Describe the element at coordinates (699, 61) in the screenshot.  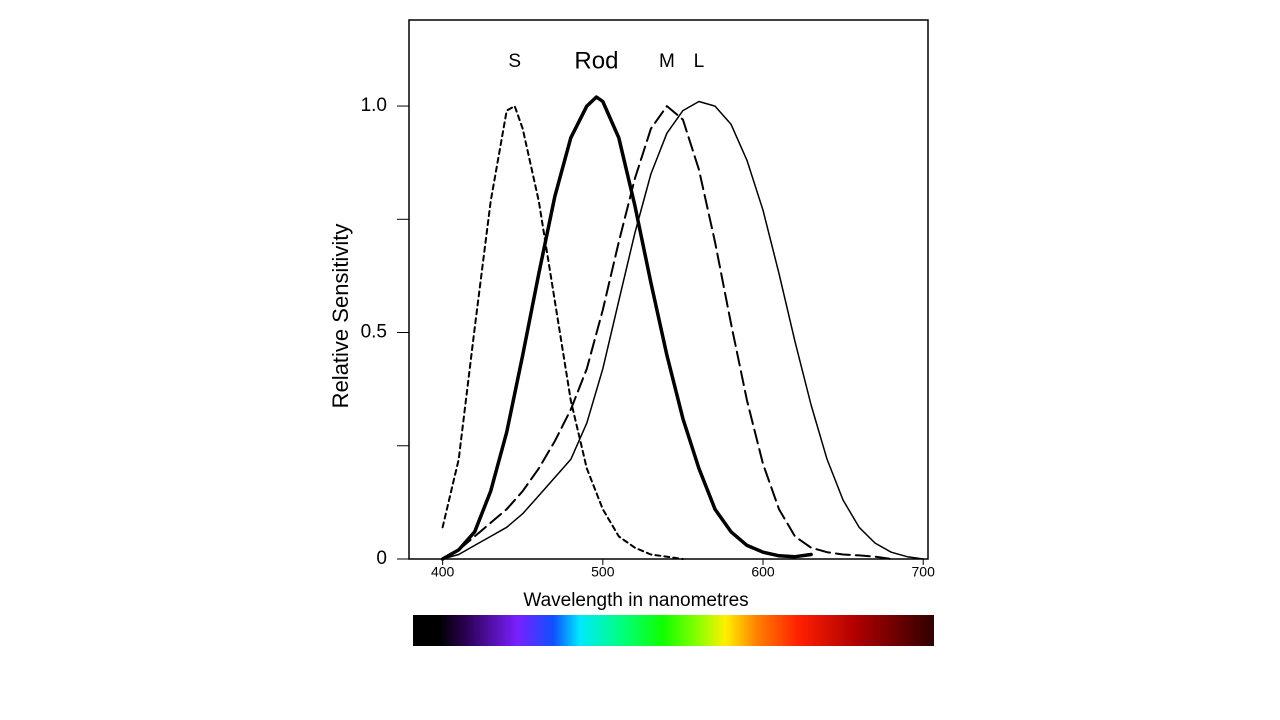
I see `series-label: L` at that location.